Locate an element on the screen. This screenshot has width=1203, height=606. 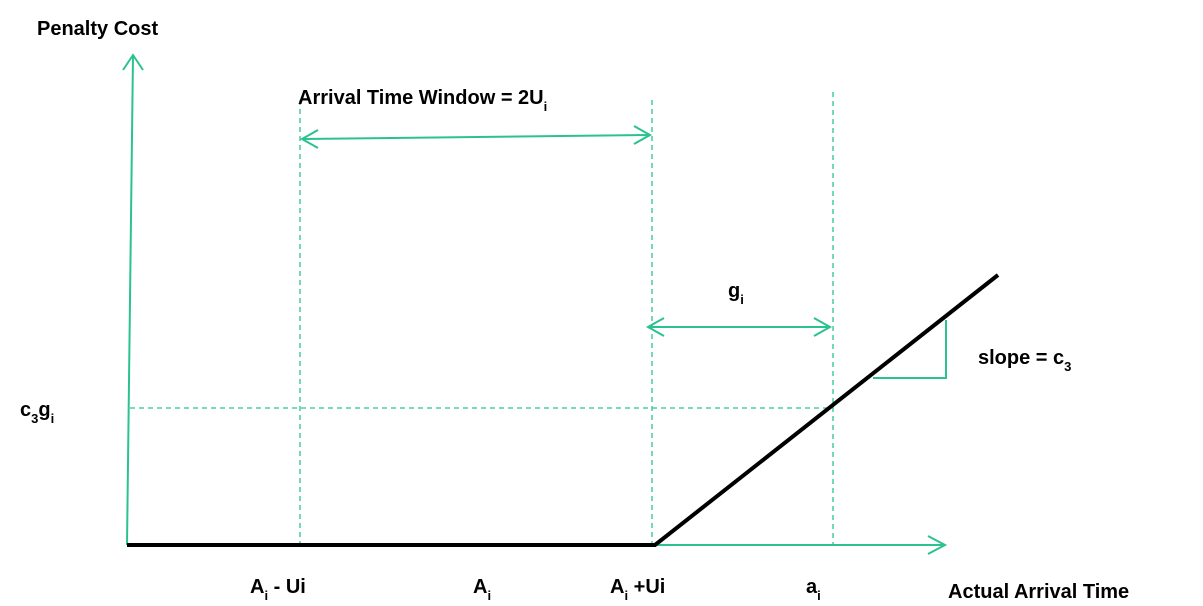
x-axis-label: Actual Arrival Time is located at coordinates (1038, 592).